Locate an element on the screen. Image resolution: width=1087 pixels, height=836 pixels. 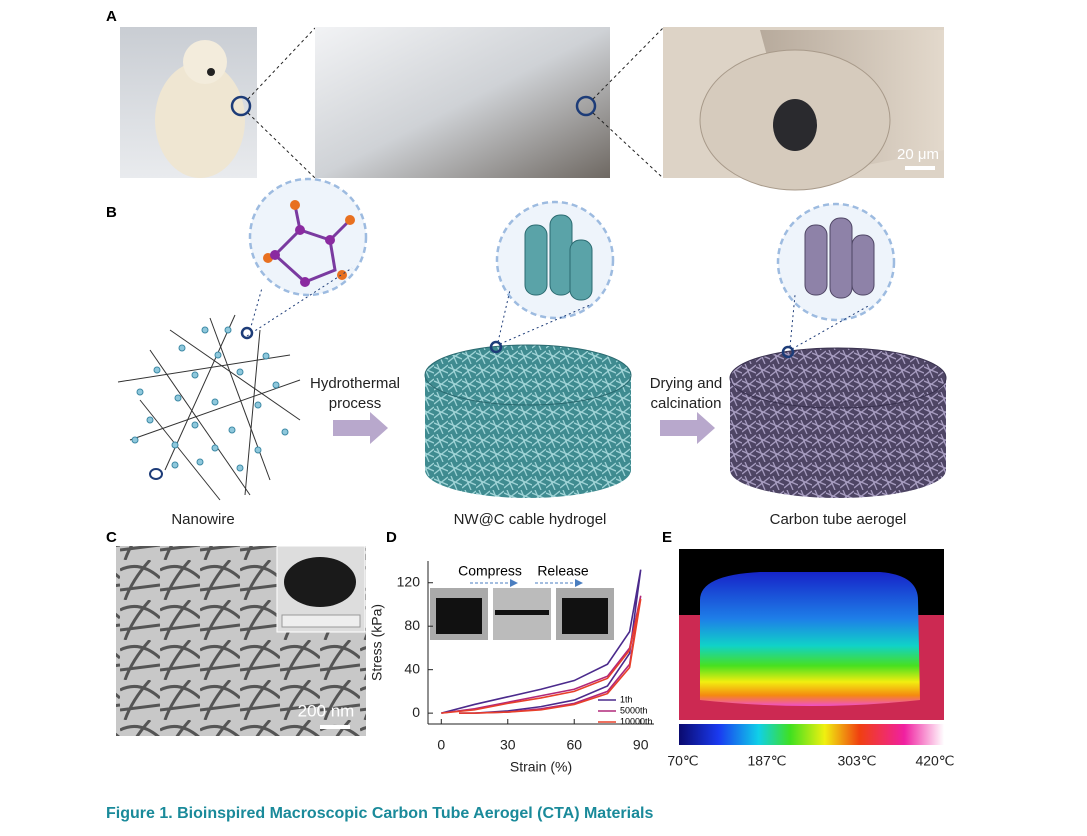
zoom-bubble is located at coordinates (308, 237).